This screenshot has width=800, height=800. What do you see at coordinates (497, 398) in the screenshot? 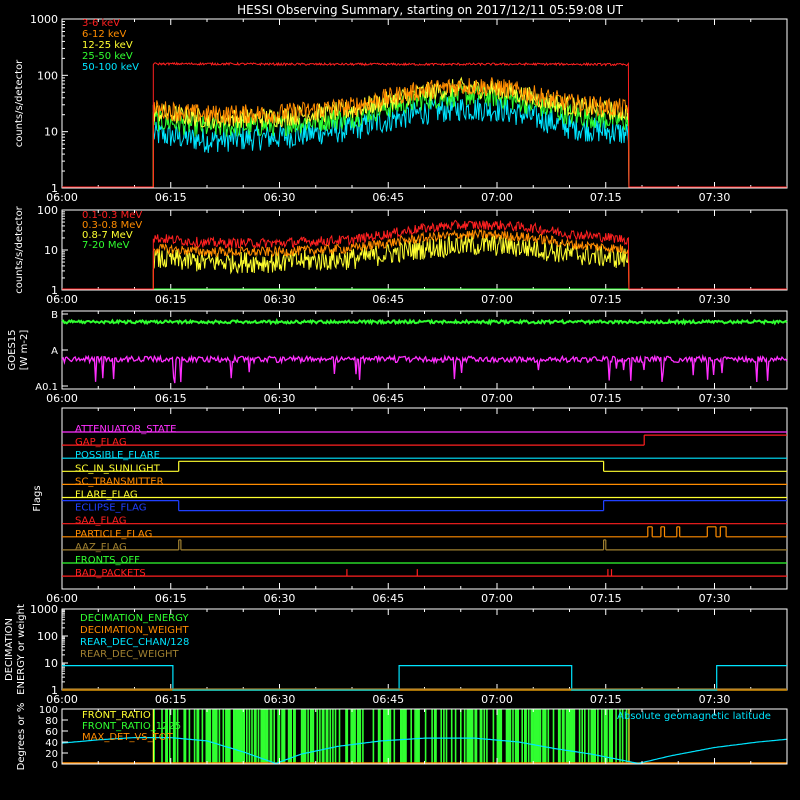
I see `goes-panel-time-label: 07:00` at bounding box center [497, 398].